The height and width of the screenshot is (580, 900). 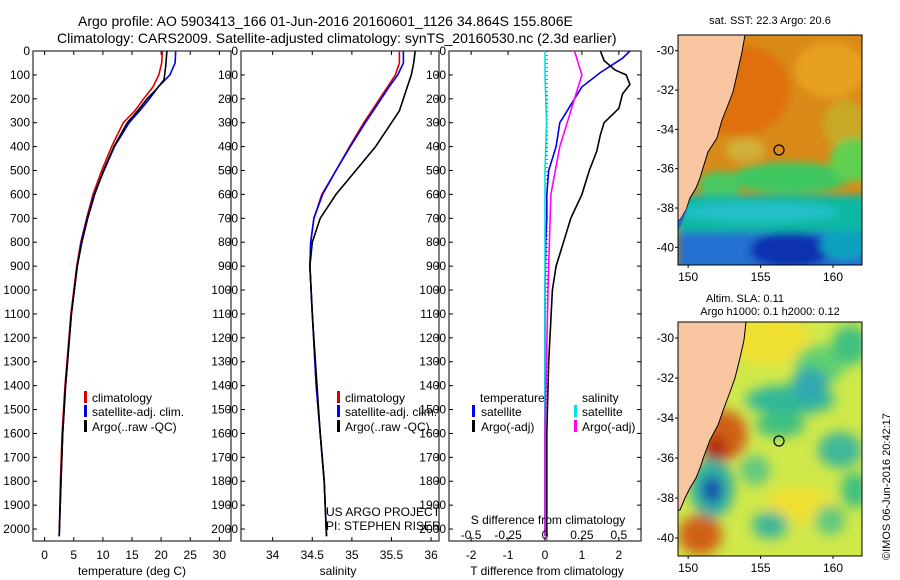 What do you see at coordinates (761, 568) in the screenshot?
I see `lon-tick-label: 155` at bounding box center [761, 568].